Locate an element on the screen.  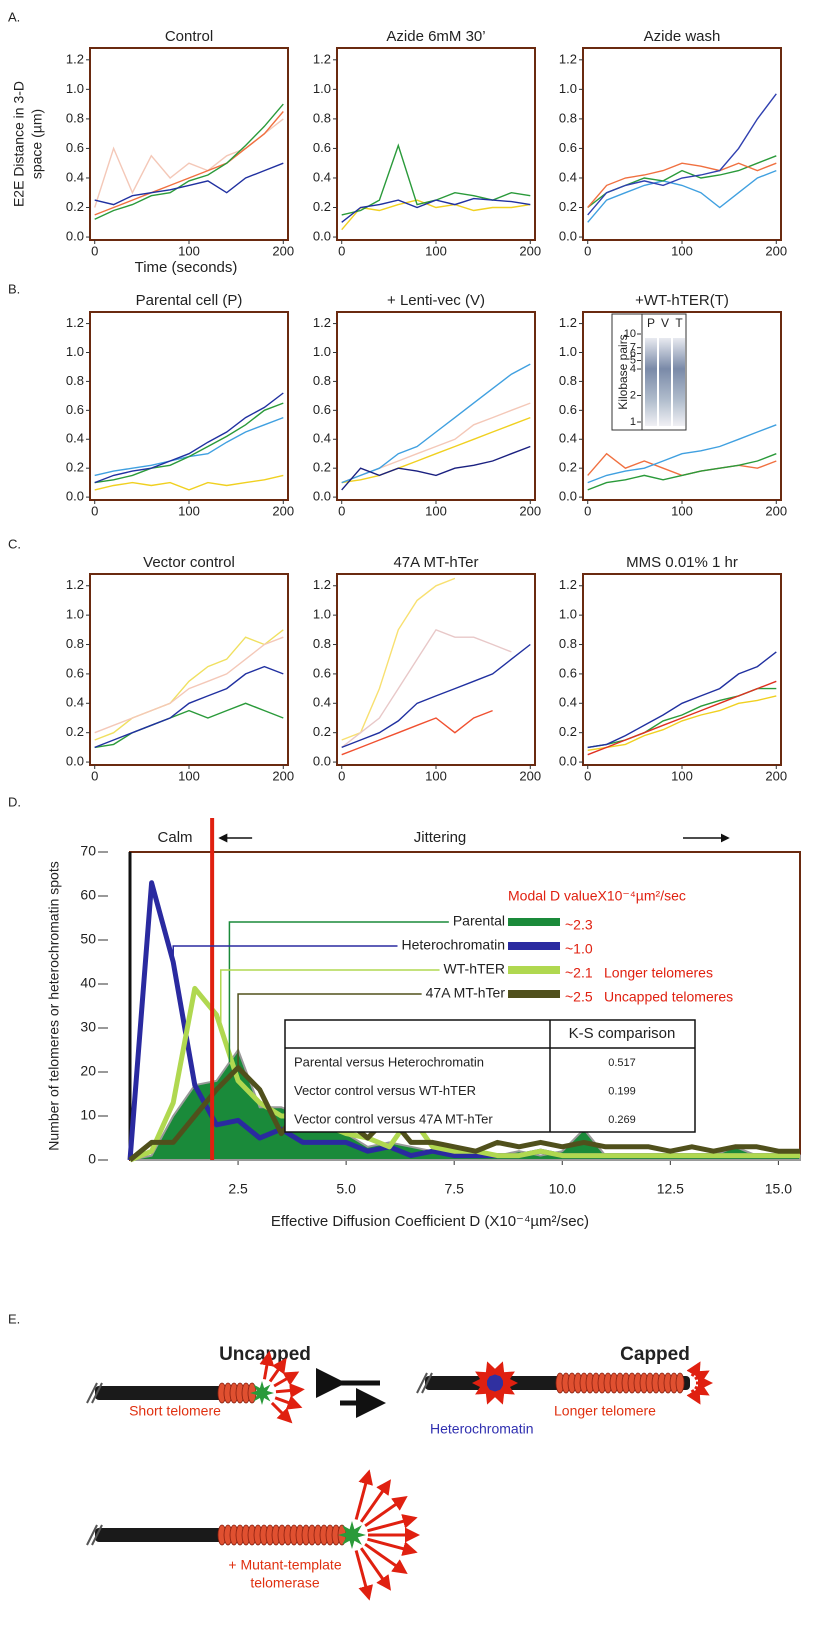
gel-tick-label: 6 is located at coordinates (633, 353).